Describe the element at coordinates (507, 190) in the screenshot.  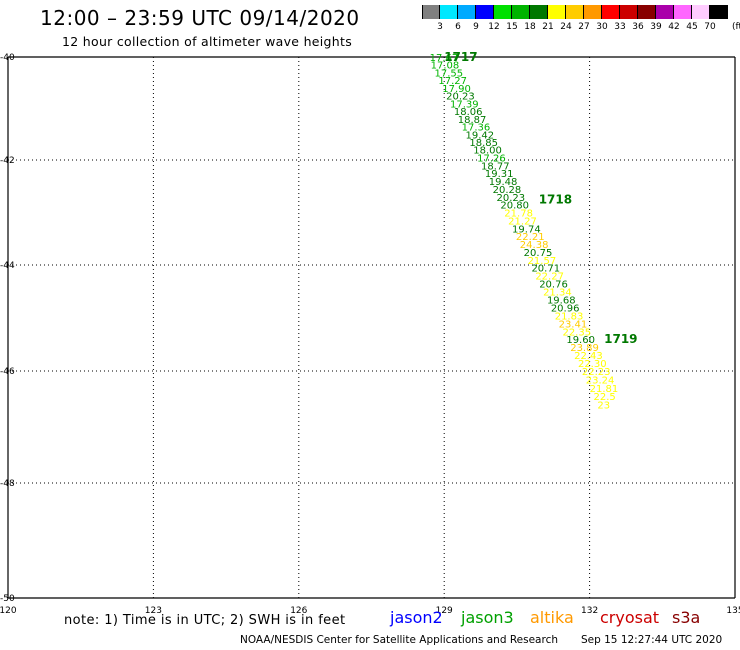
I see `swh-value: 20.28` at that location.